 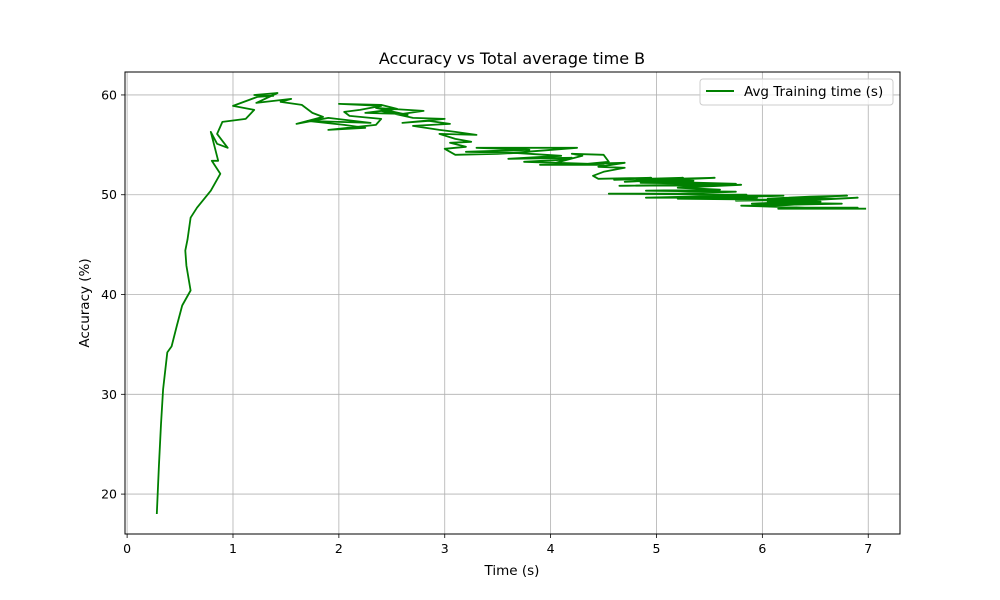 What do you see at coordinates (512, 58) in the screenshot?
I see `chart-title: Accuracy vs Total average time B` at bounding box center [512, 58].